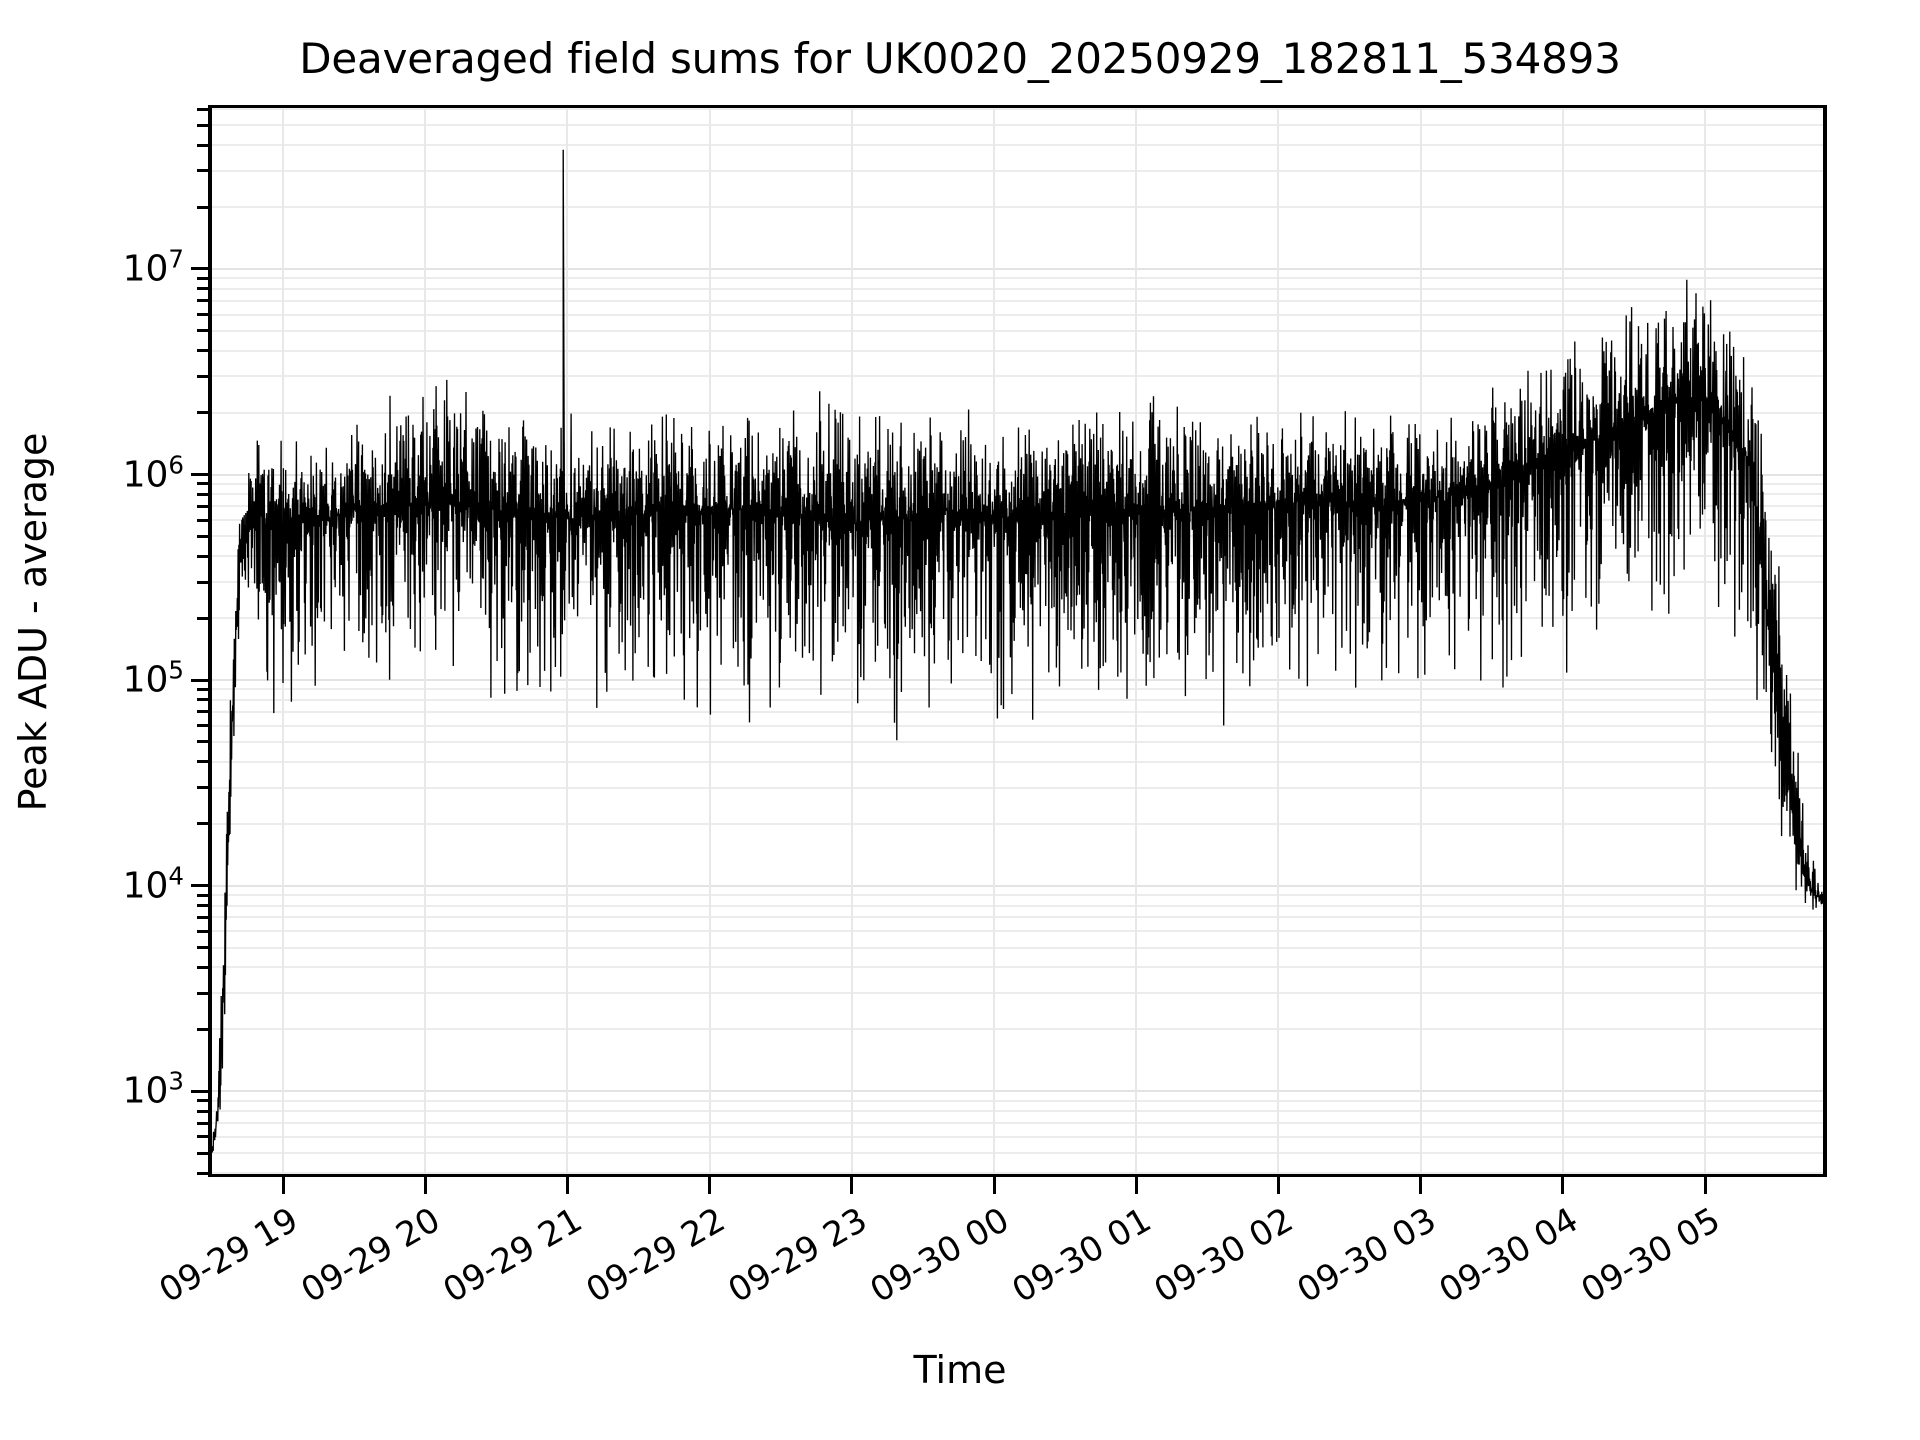 The width and height of the screenshot is (1920, 1440). Describe the element at coordinates (153, 473) in the screenshot. I see `y-tick-label: 106` at that location.